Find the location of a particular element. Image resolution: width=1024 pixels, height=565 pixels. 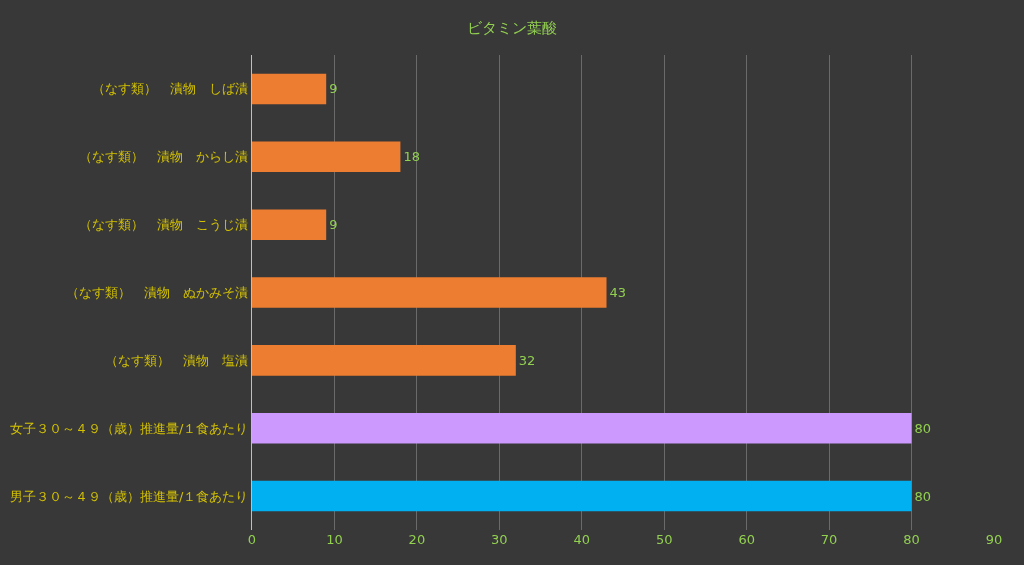

x-tick-label: 60 is located at coordinates (746, 539).